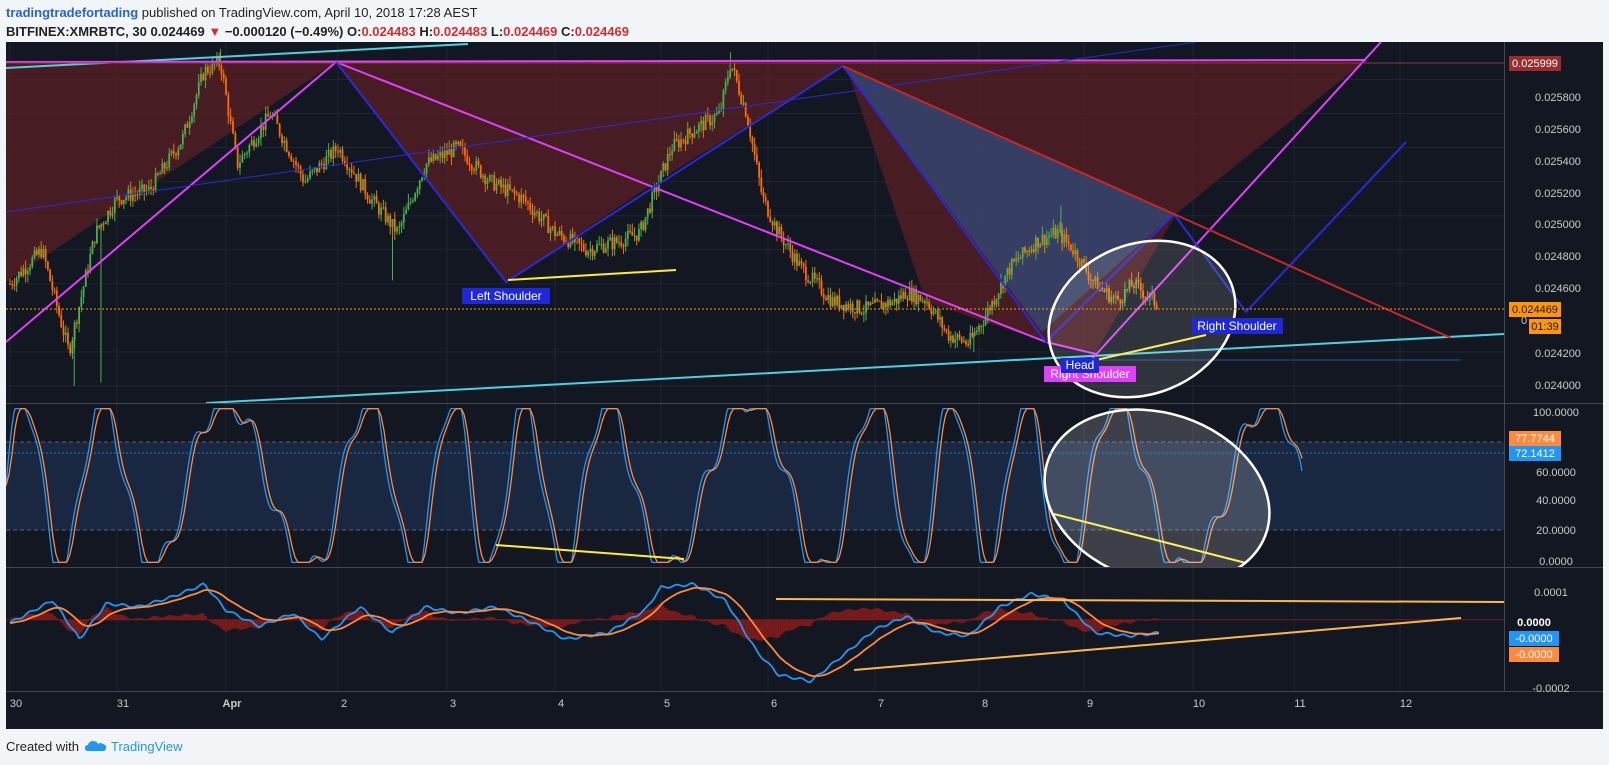 This screenshot has width=1609, height=765. I want to click on time-tick: 7, so click(881, 704).